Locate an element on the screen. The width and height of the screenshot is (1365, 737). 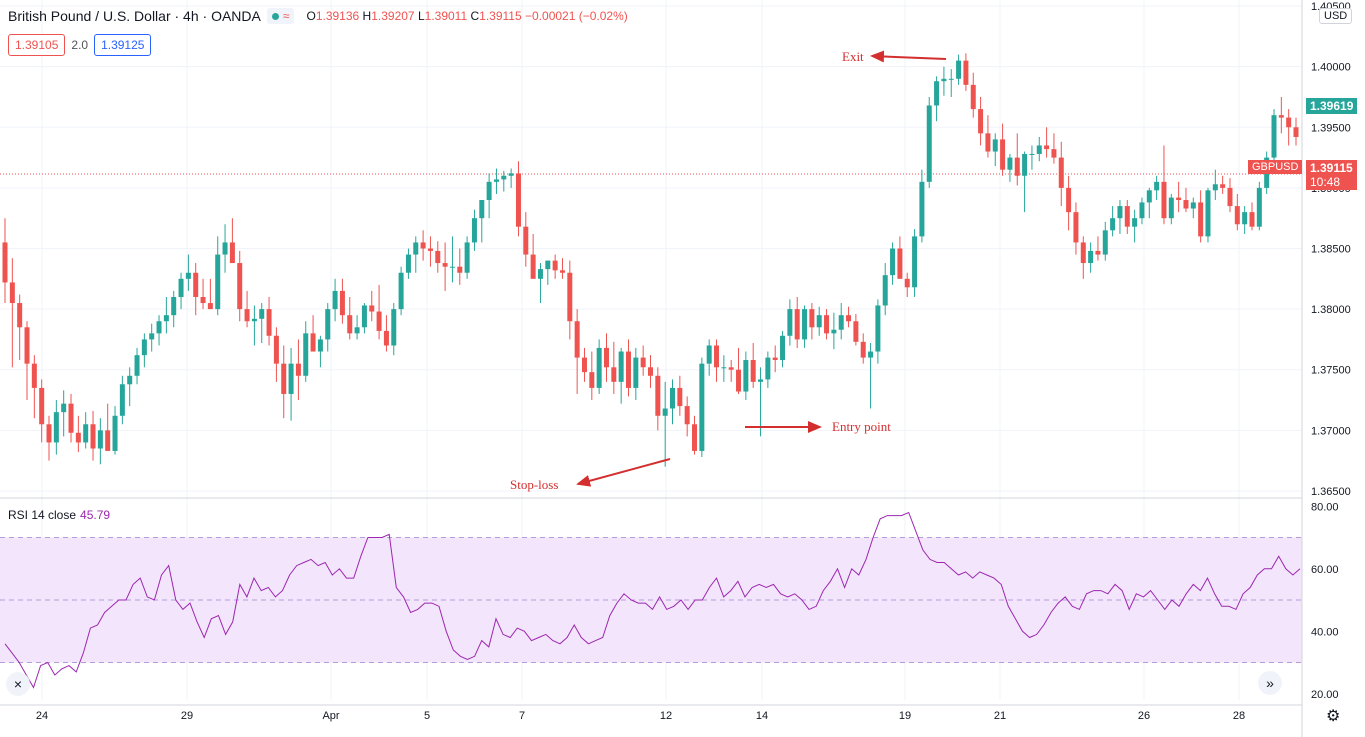
gear-icon: ⚙ is located at coordinates (1333, 716).